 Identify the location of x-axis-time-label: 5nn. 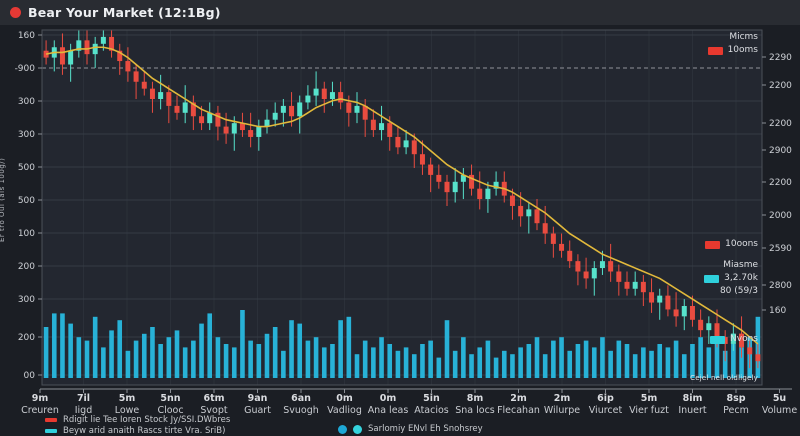
(170, 398).